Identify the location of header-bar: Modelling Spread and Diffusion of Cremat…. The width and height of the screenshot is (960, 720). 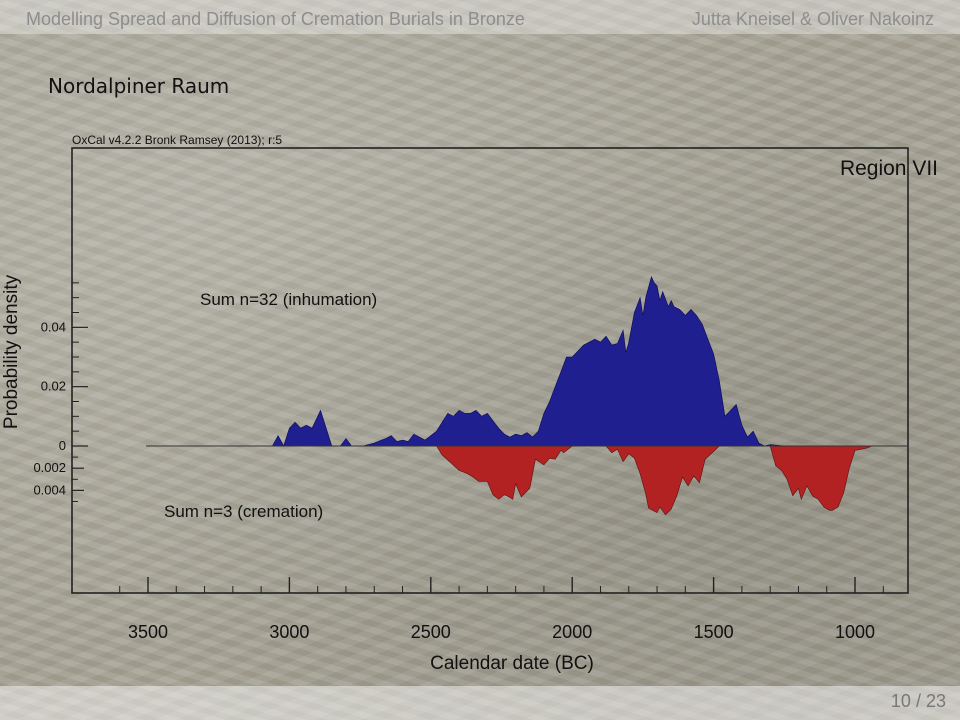
(480, 17).